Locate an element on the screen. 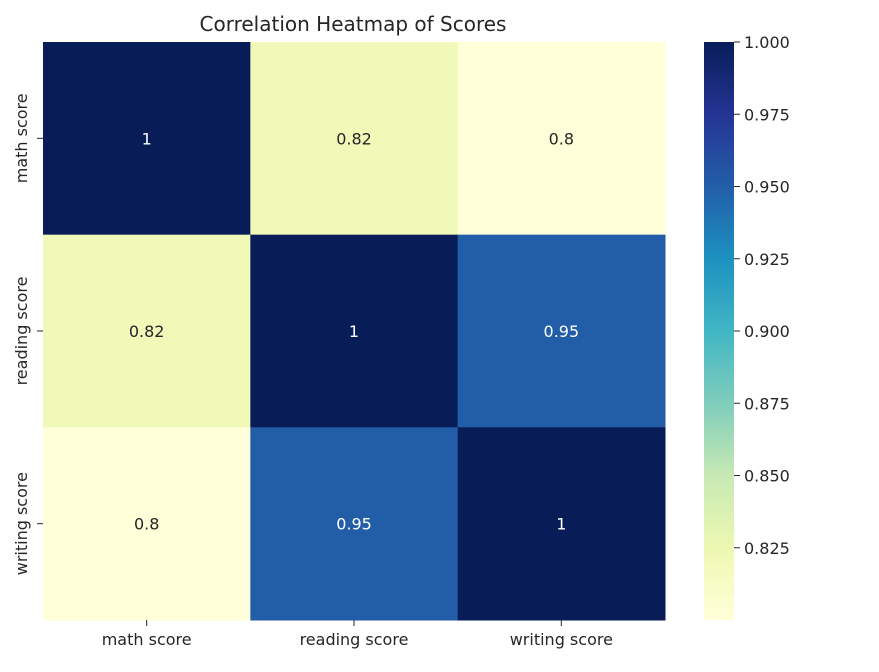 The height and width of the screenshot is (672, 879). y-axis: math score reading score writing score is located at coordinates (27, 334).